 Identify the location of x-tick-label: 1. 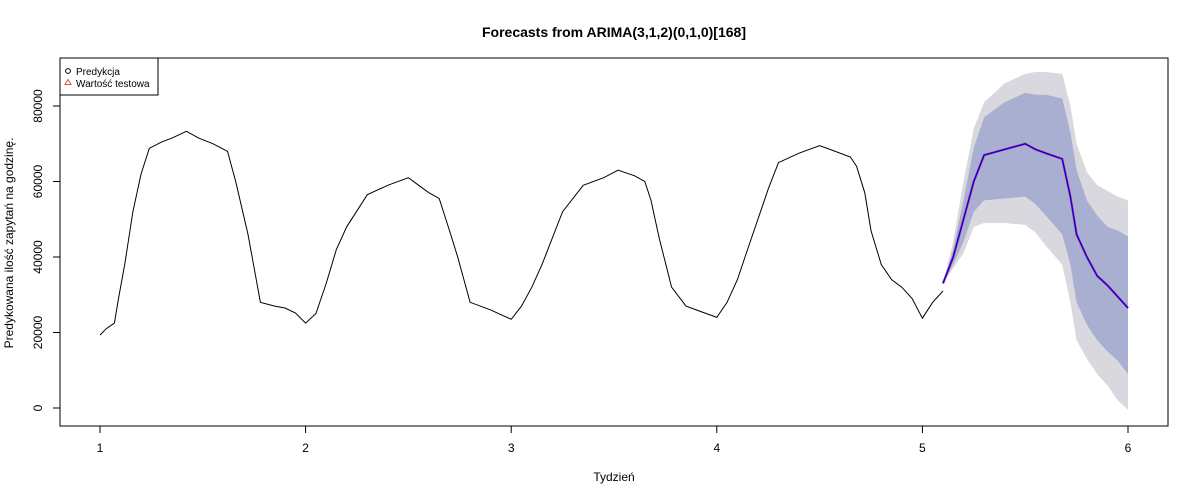
(100, 448).